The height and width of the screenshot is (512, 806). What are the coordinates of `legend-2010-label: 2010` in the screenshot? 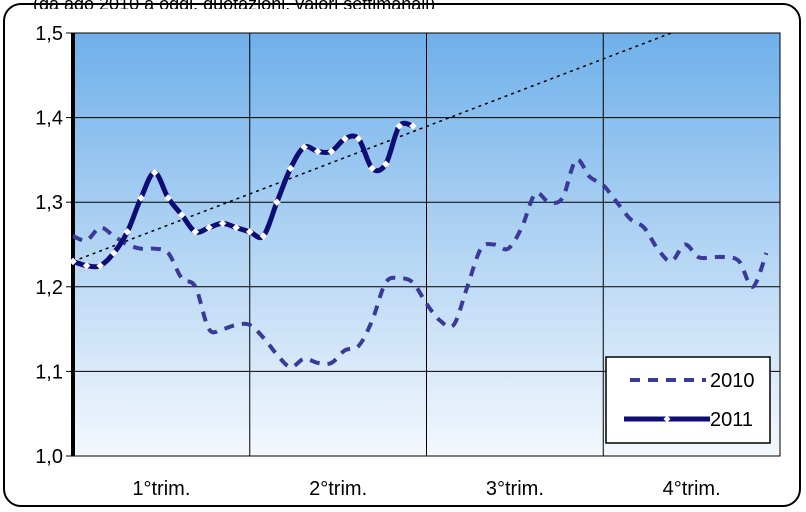 It's located at (732, 381).